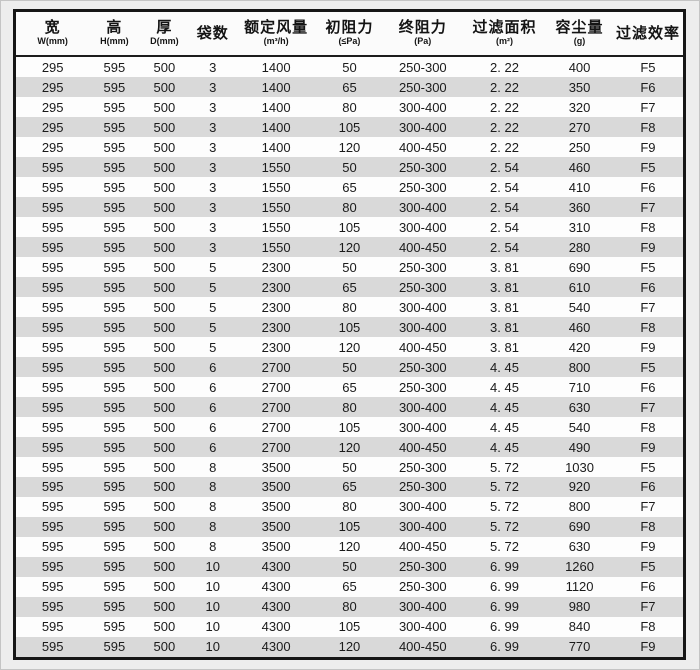 Image resolution: width=700 pixels, height=670 pixels. What do you see at coordinates (276, 387) in the screenshot?
I see `cell: 2700` at bounding box center [276, 387].